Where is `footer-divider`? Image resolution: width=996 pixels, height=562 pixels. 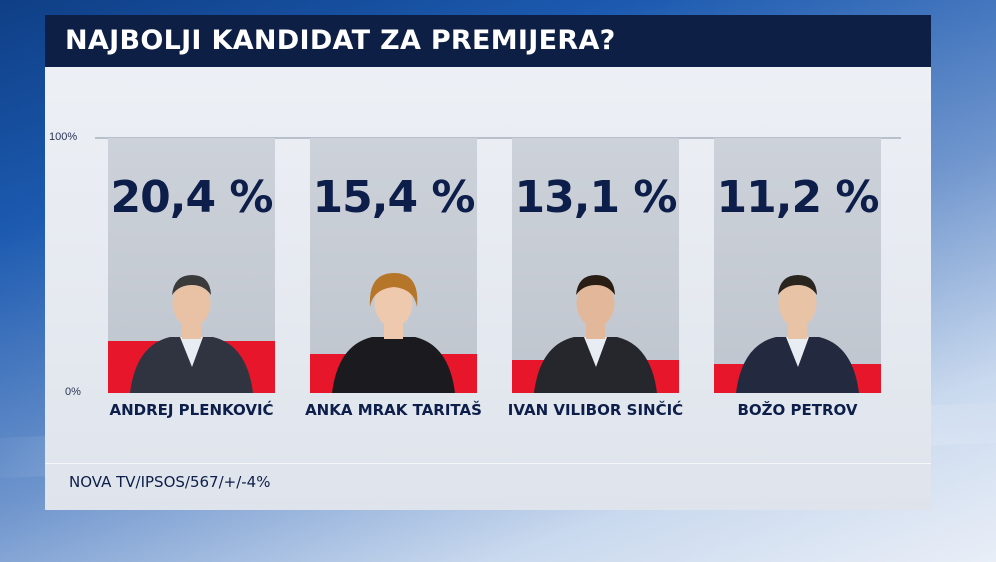
footer-divider is located at coordinates (488, 463).